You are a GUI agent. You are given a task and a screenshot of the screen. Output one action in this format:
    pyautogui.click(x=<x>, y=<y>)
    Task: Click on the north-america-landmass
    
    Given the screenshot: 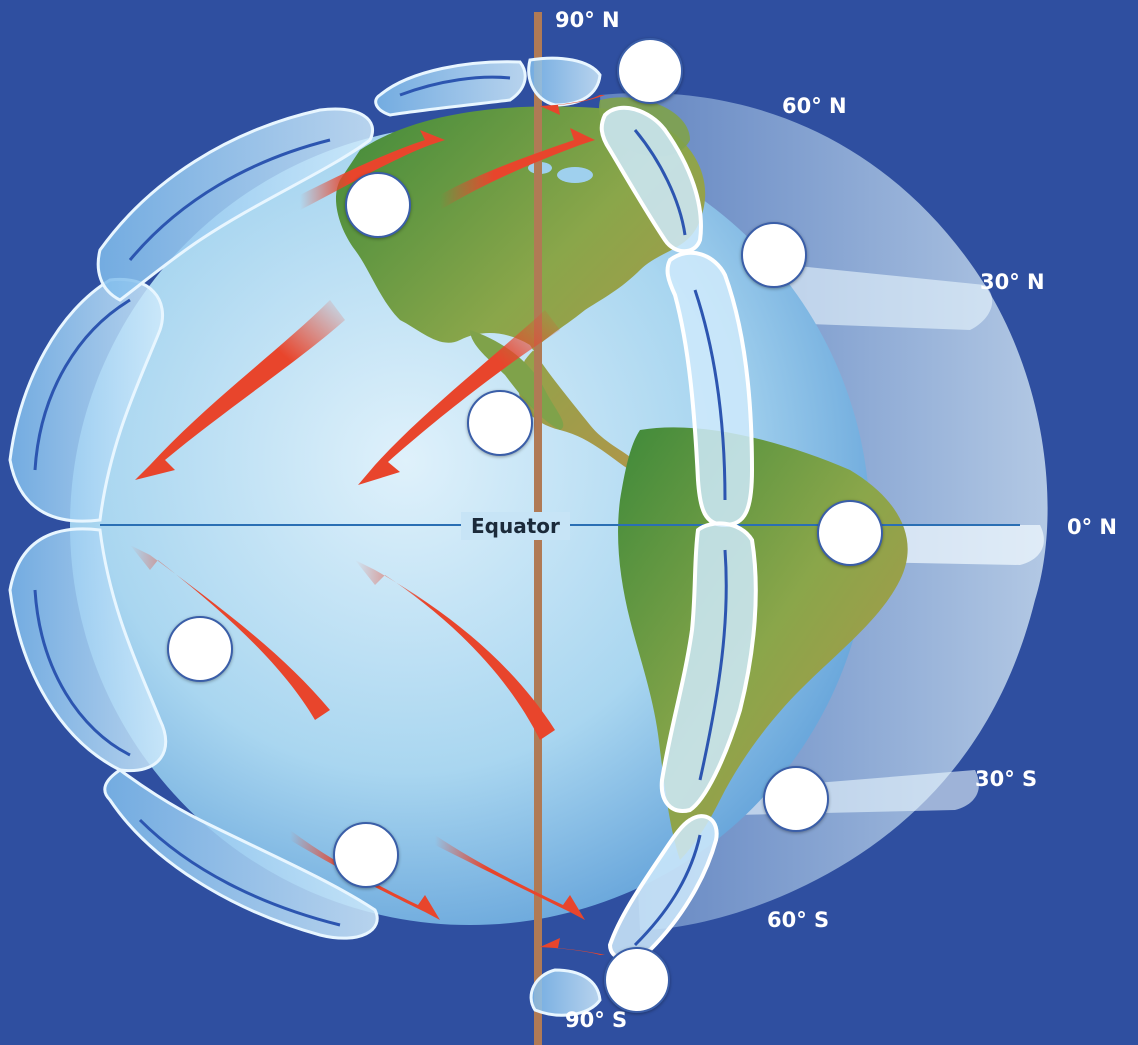 What is the action you would take?
    pyautogui.click(x=520, y=293)
    